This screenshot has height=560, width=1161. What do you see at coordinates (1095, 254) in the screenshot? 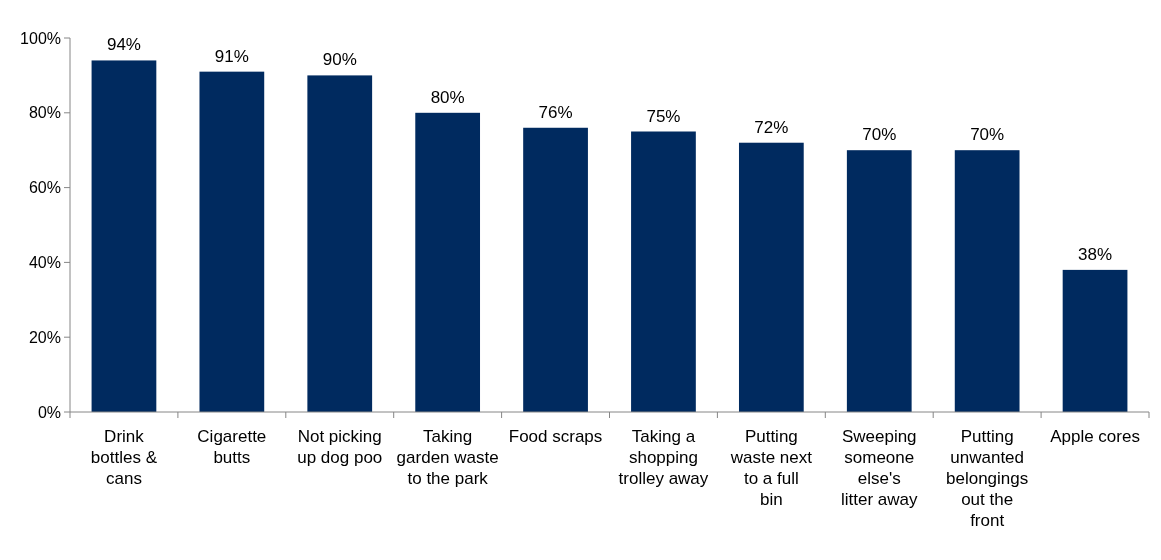
I see `data-label: 38%` at bounding box center [1095, 254].